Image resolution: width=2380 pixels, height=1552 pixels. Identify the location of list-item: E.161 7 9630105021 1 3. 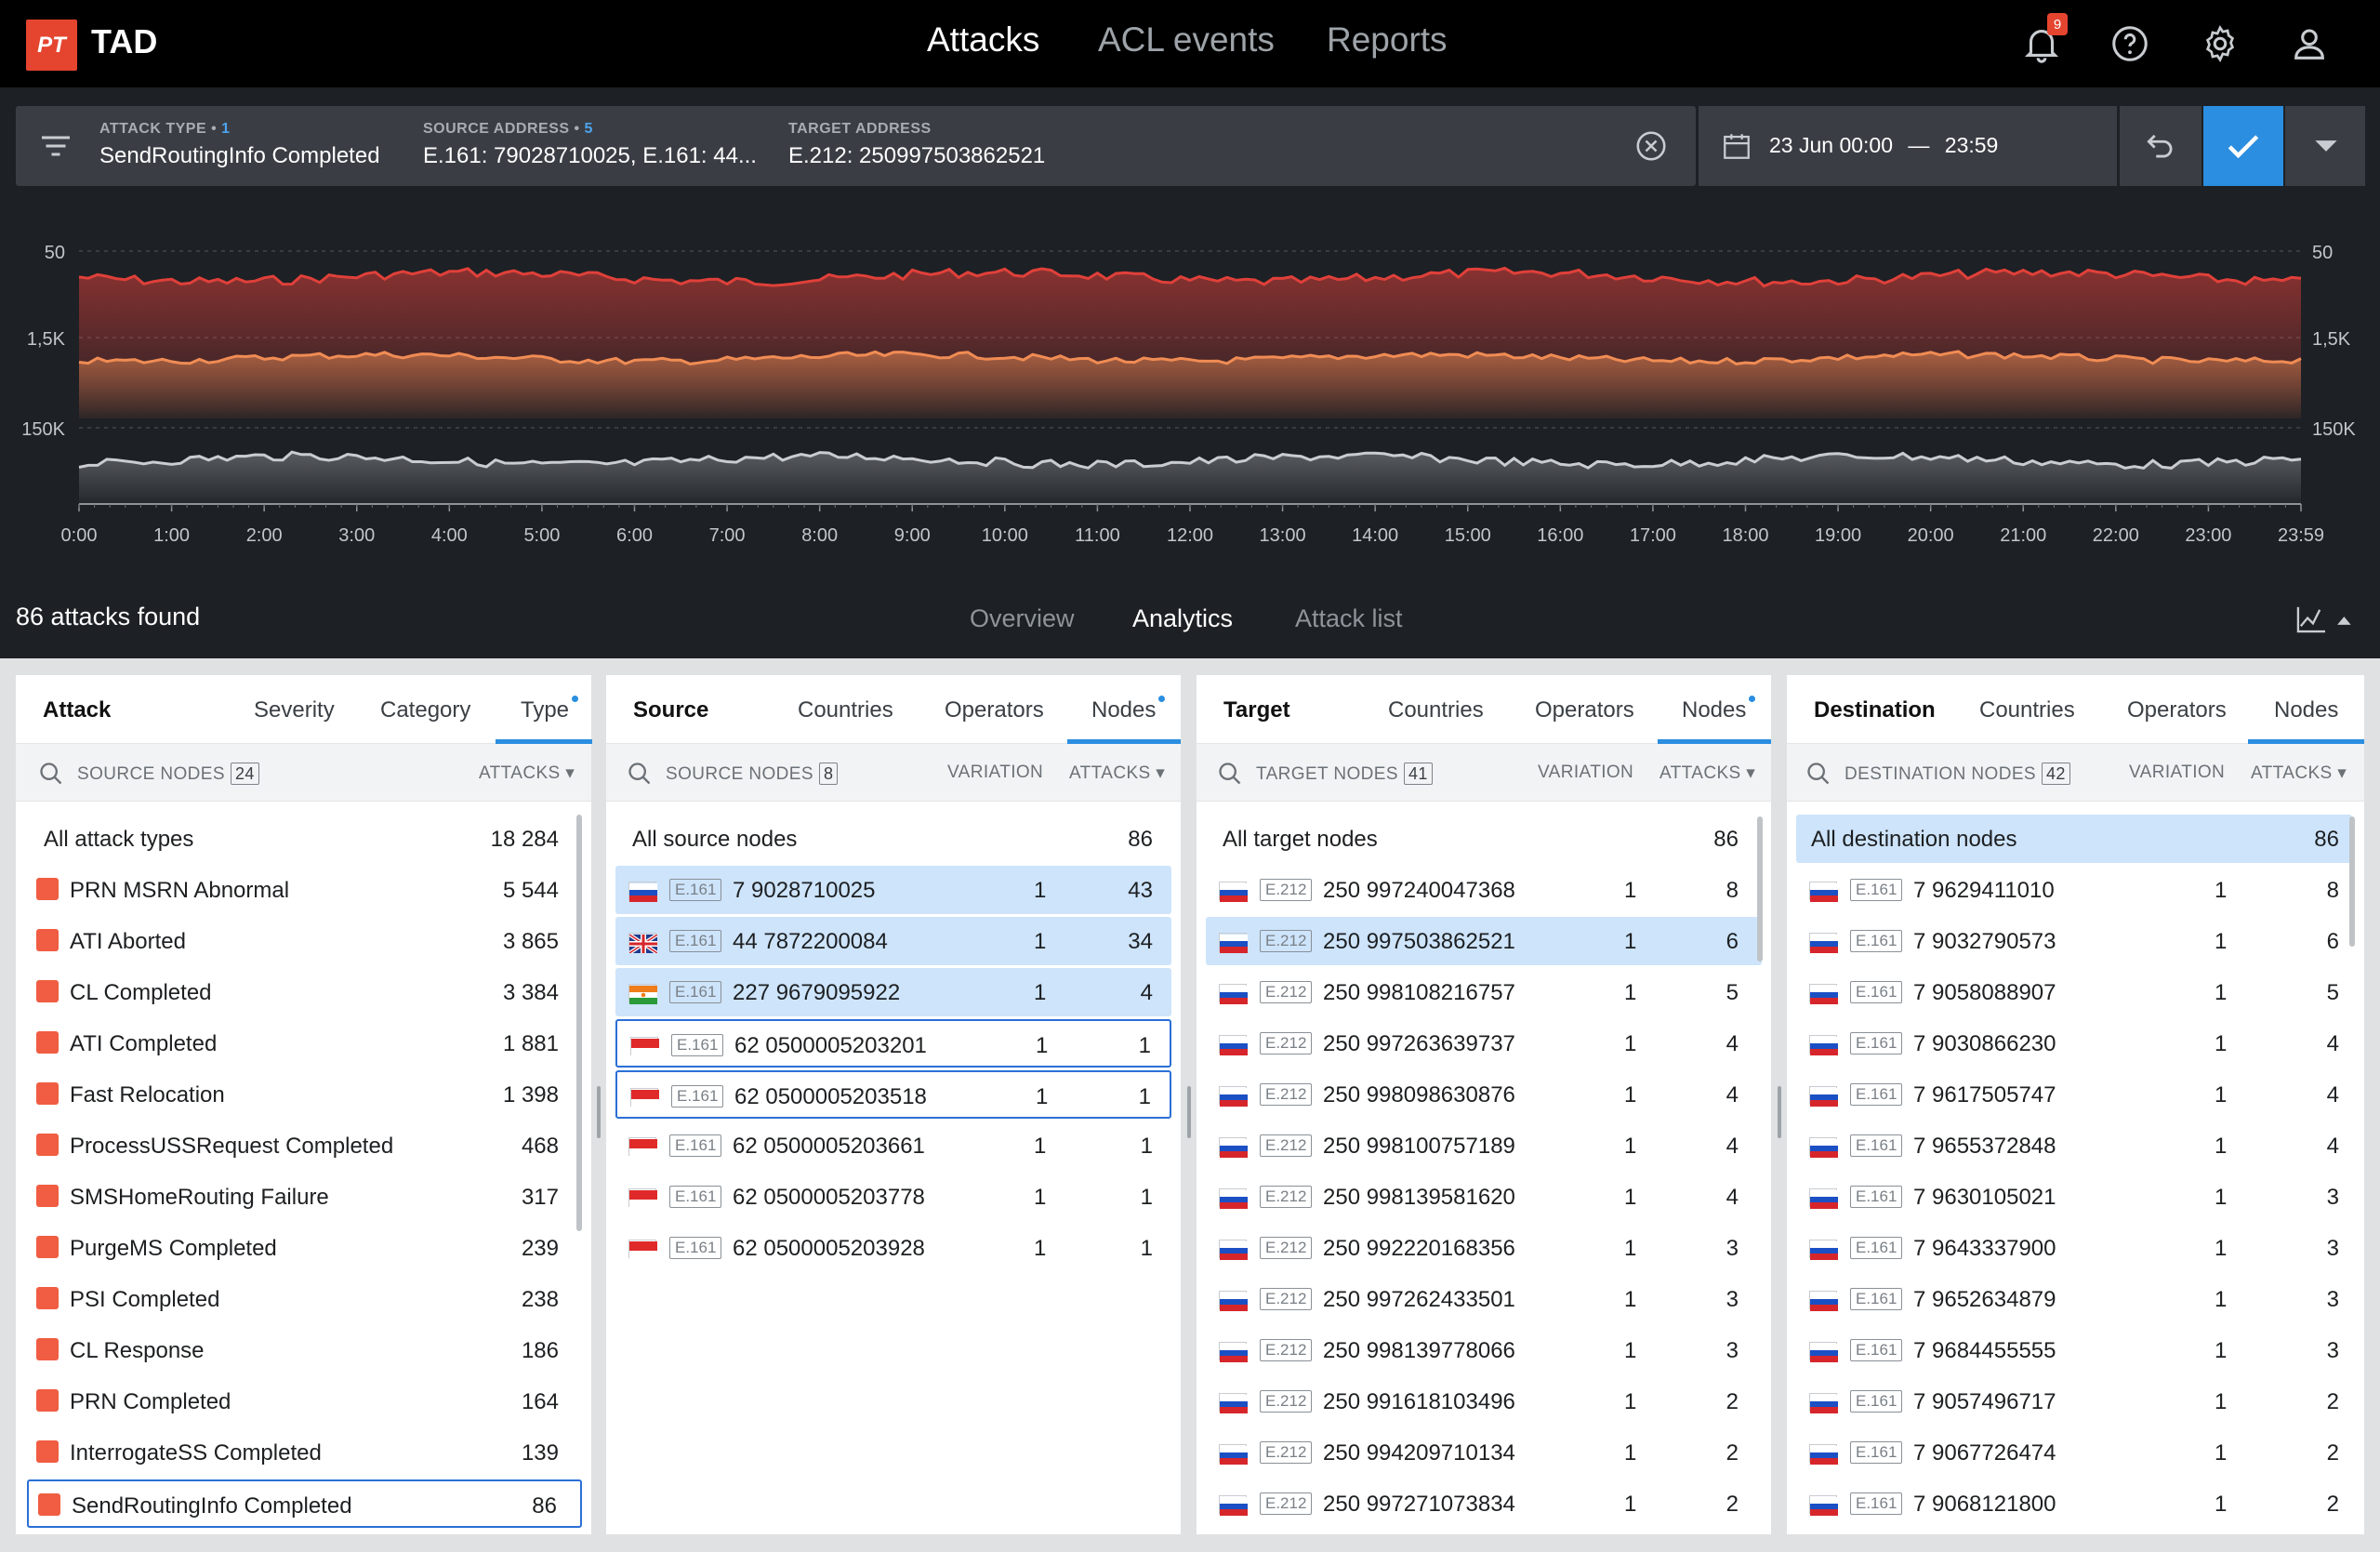
(2074, 1197).